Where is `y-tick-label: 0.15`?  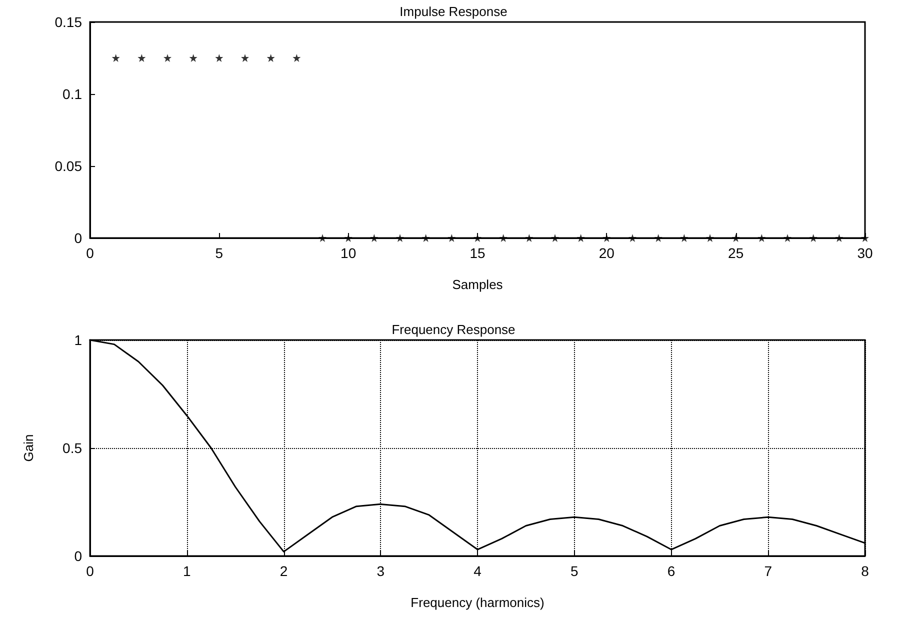 y-tick-label: 0.15 is located at coordinates (68, 22).